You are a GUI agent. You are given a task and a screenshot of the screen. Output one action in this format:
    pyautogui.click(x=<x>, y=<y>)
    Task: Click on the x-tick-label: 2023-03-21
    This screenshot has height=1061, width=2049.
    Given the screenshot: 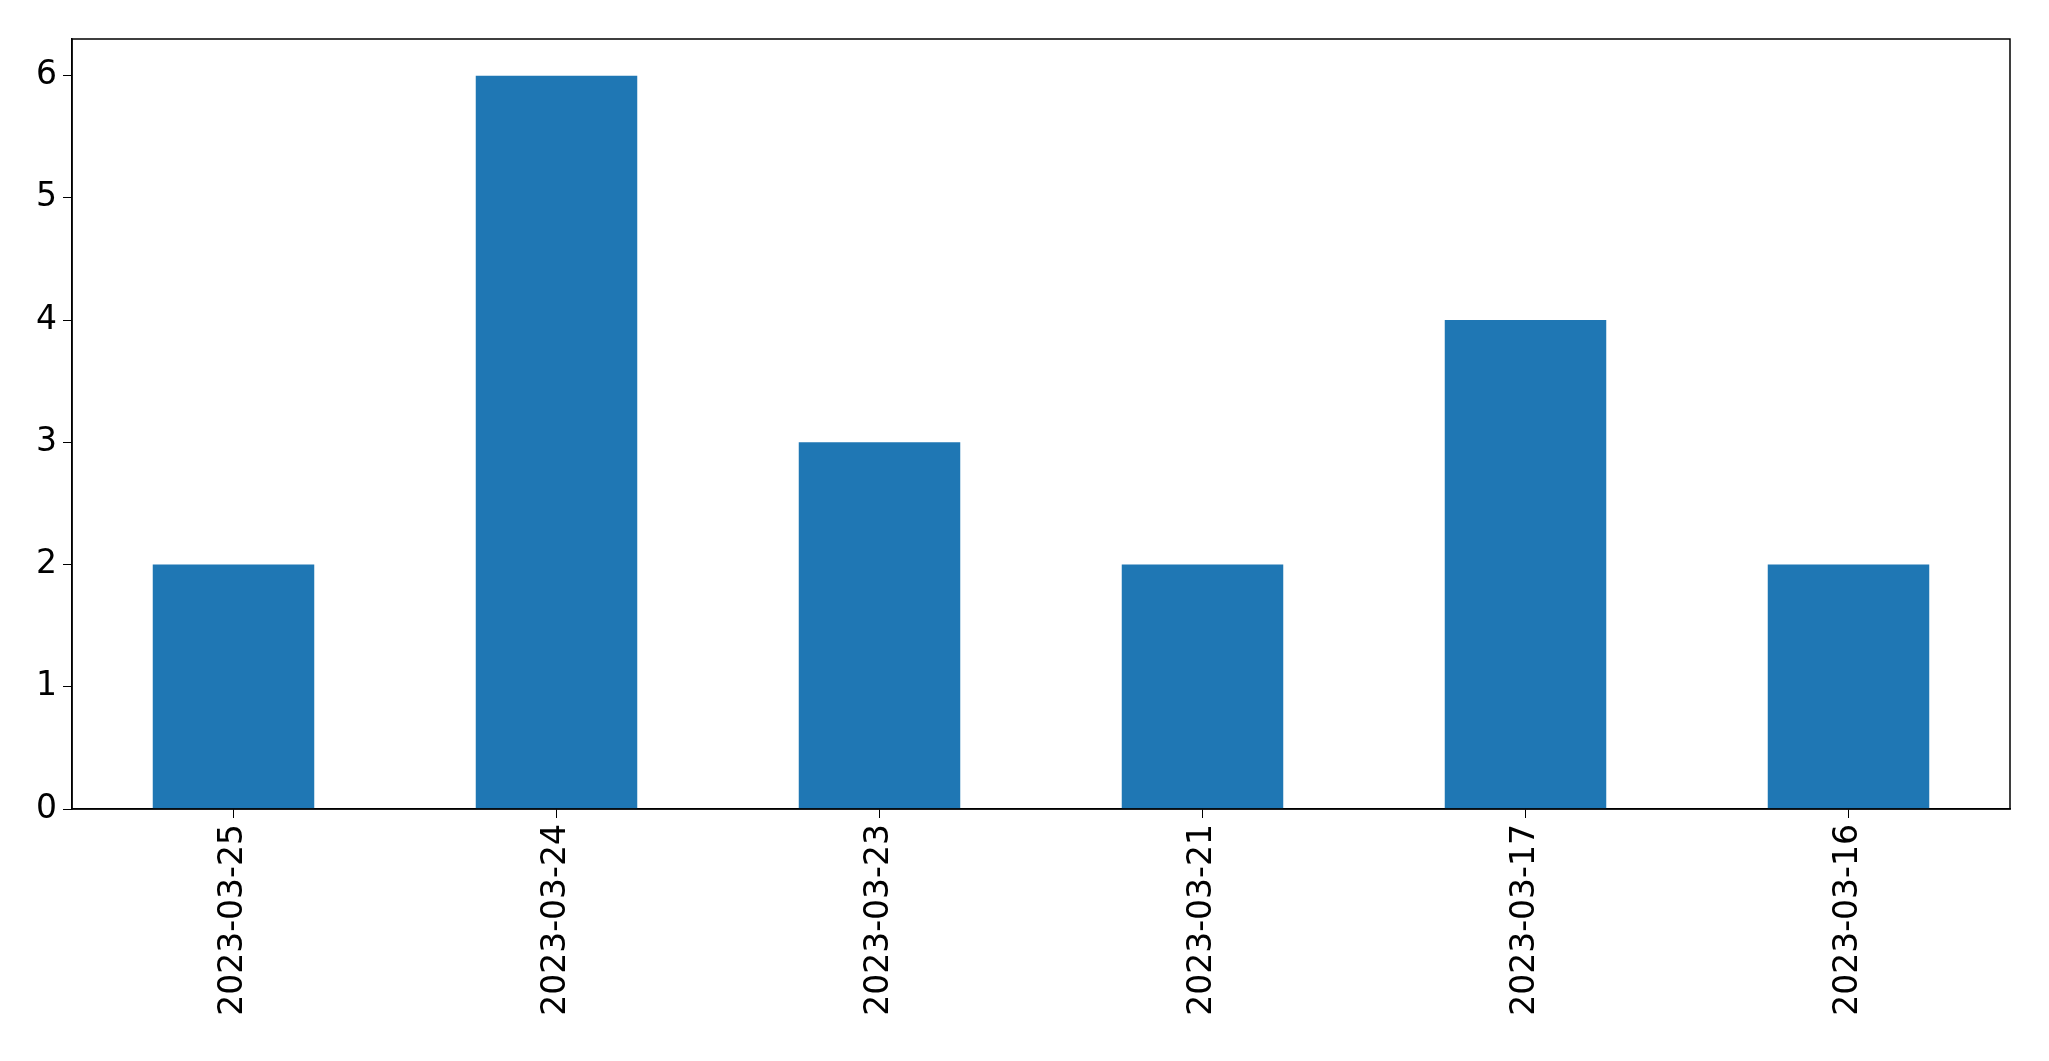 What is the action you would take?
    pyautogui.click(x=1200, y=920)
    